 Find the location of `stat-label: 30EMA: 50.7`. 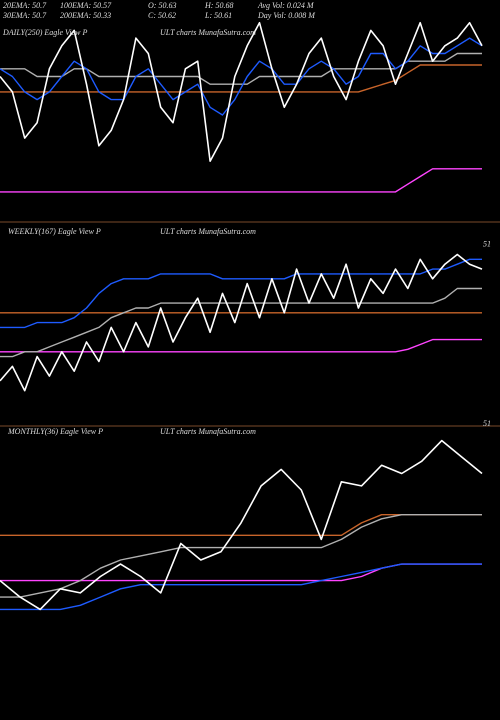

stat-label: 30EMA: 50.7 is located at coordinates (24, 15).